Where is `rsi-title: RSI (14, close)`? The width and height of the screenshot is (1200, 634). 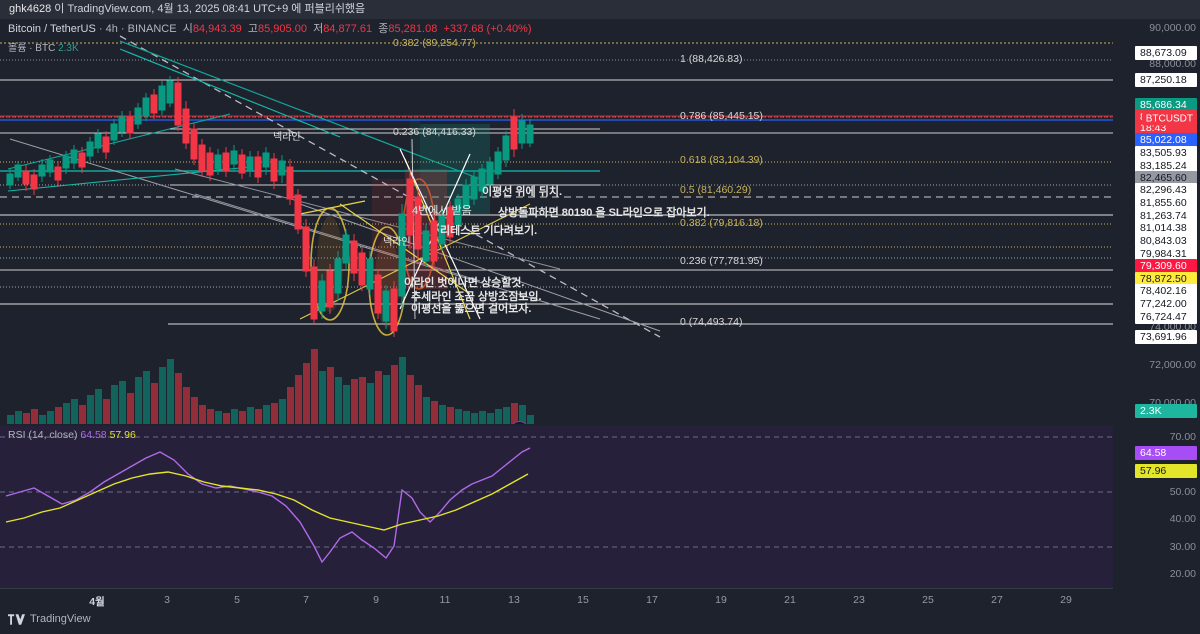 rsi-title: RSI (14, close) is located at coordinates (43, 435).